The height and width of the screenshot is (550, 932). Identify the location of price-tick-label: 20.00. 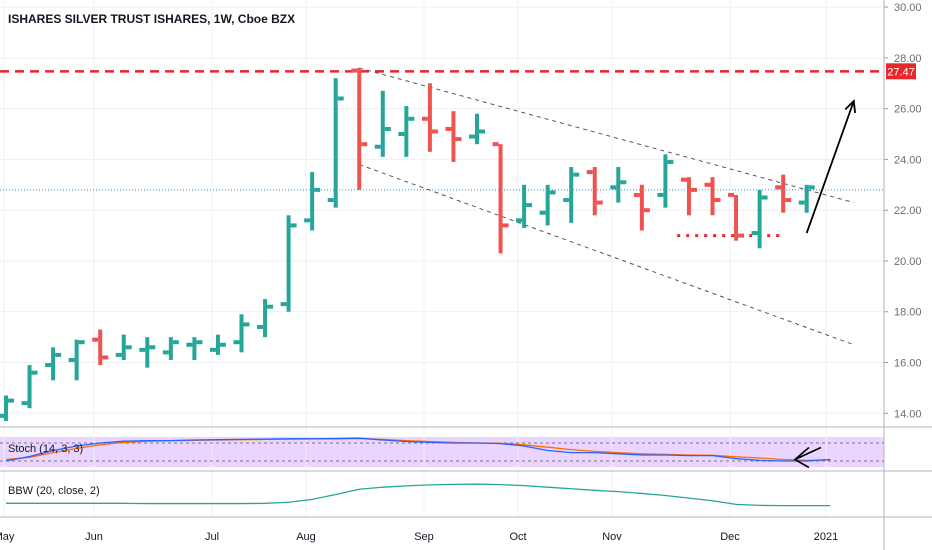
(908, 262).